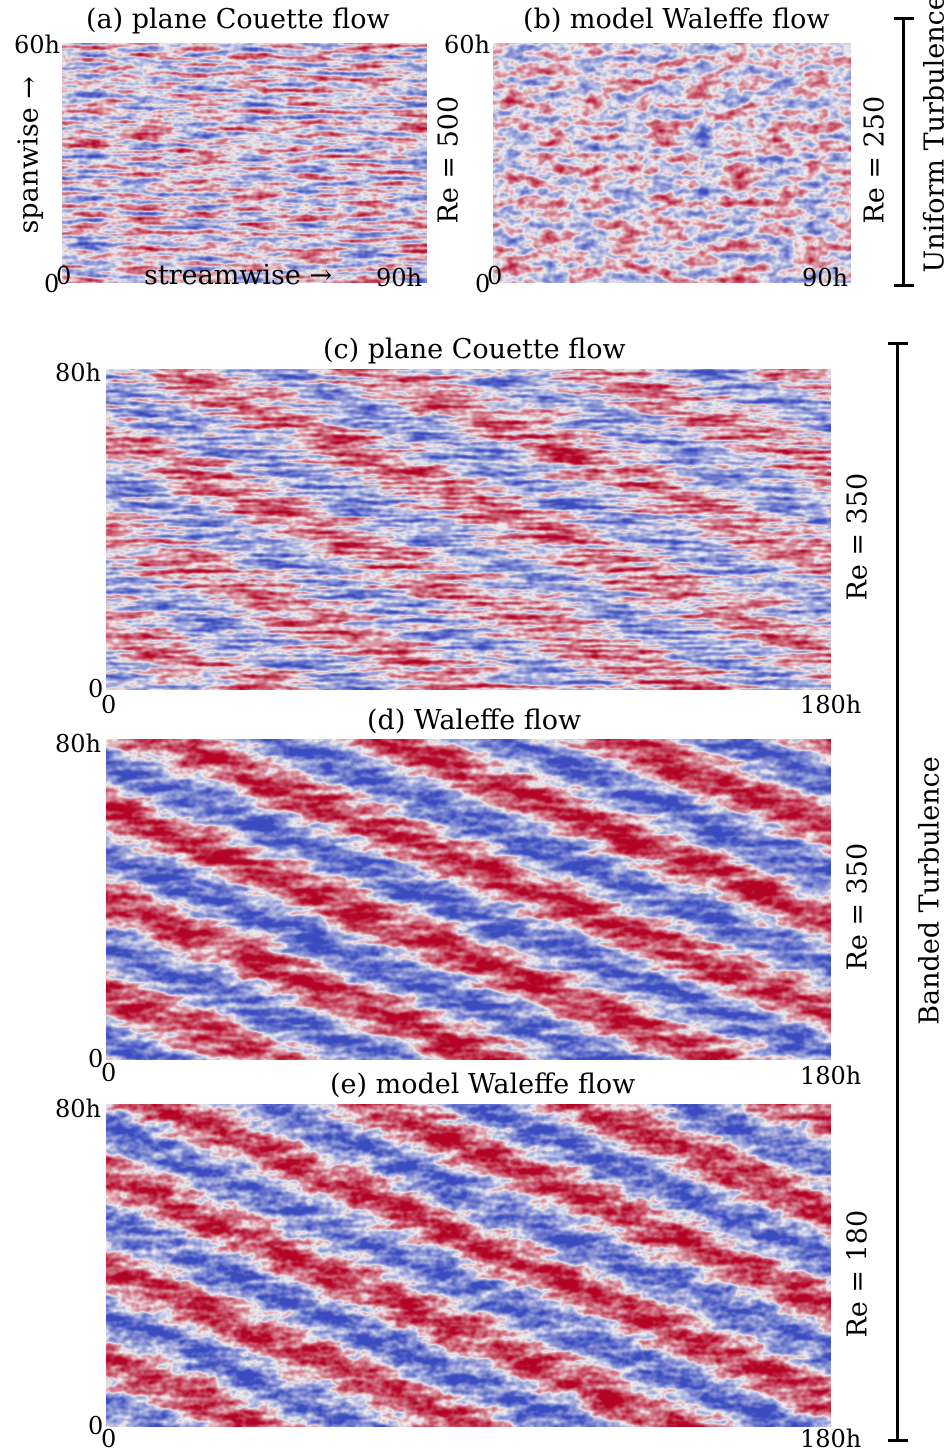  What do you see at coordinates (898, 1440) in the screenshot?
I see `banded-bracket-bottom` at bounding box center [898, 1440].